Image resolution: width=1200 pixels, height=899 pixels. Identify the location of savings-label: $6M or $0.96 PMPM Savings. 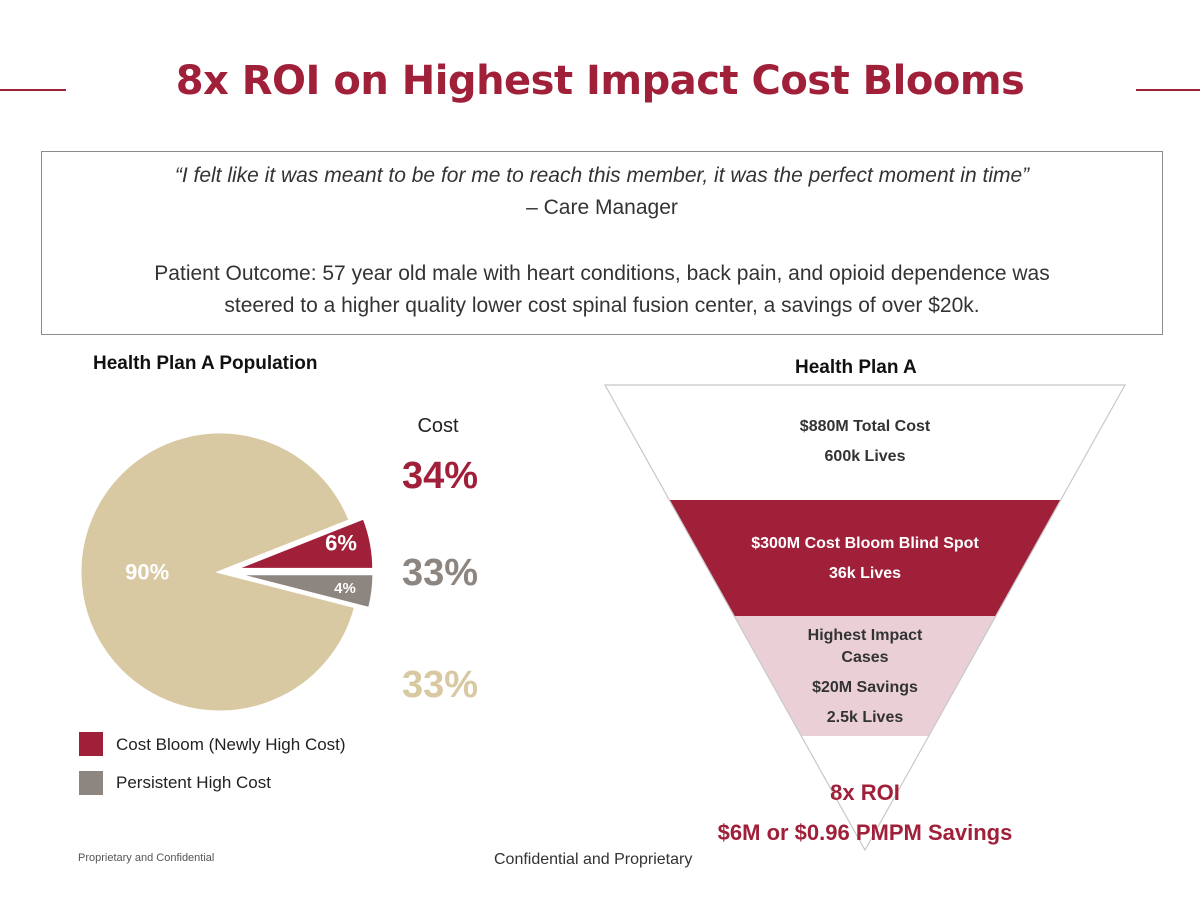
(865, 832).